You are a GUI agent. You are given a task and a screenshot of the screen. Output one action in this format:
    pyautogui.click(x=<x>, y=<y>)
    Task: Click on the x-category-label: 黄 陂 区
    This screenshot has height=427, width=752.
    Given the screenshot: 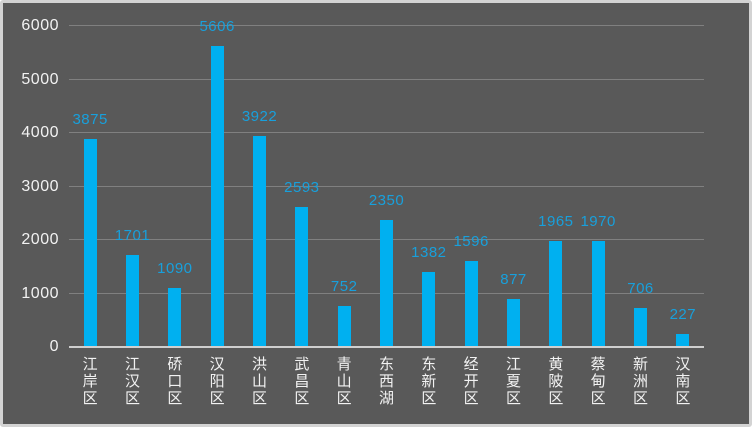 What is the action you would take?
    pyautogui.click(x=556, y=381)
    